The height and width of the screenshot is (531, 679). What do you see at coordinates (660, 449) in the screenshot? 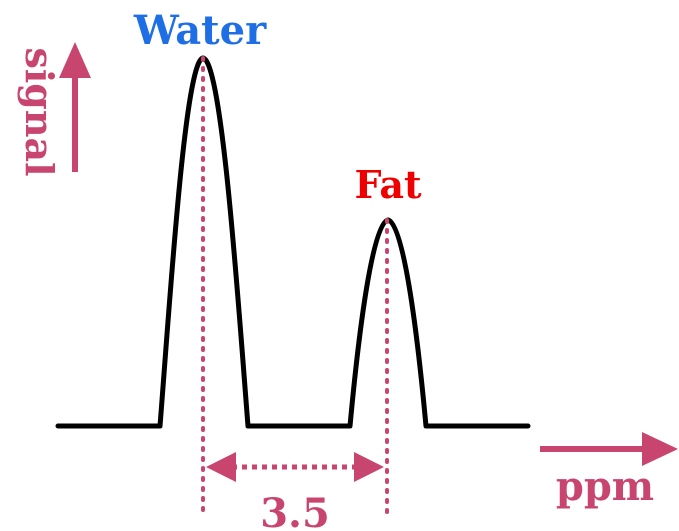
I see `ppm-arrow-head` at bounding box center [660, 449].